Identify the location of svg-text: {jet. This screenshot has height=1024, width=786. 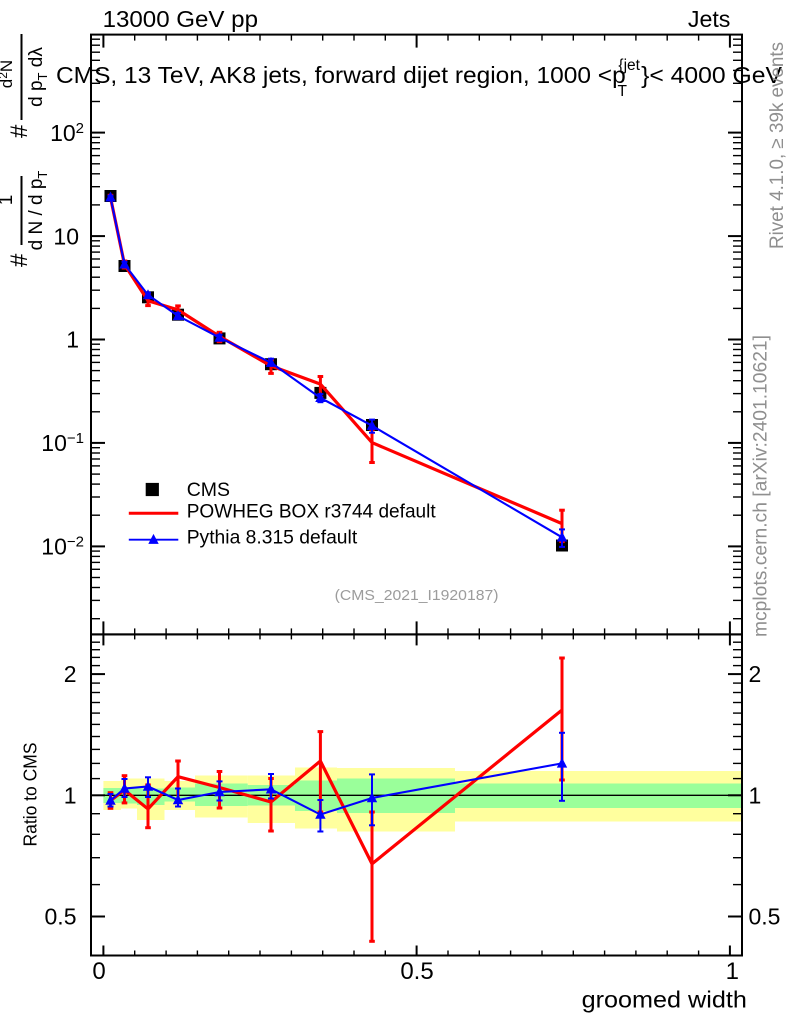
(629, 65).